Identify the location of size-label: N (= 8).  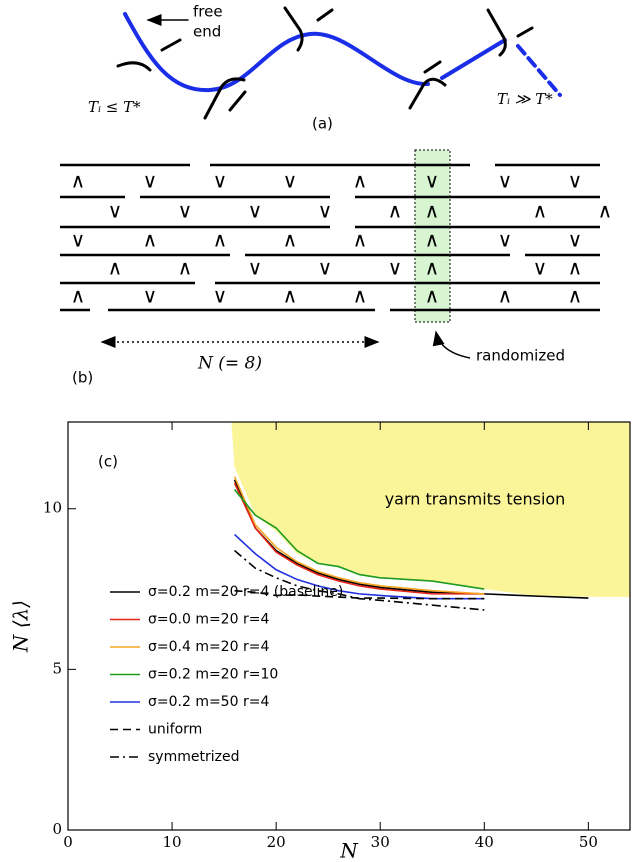
(229, 364).